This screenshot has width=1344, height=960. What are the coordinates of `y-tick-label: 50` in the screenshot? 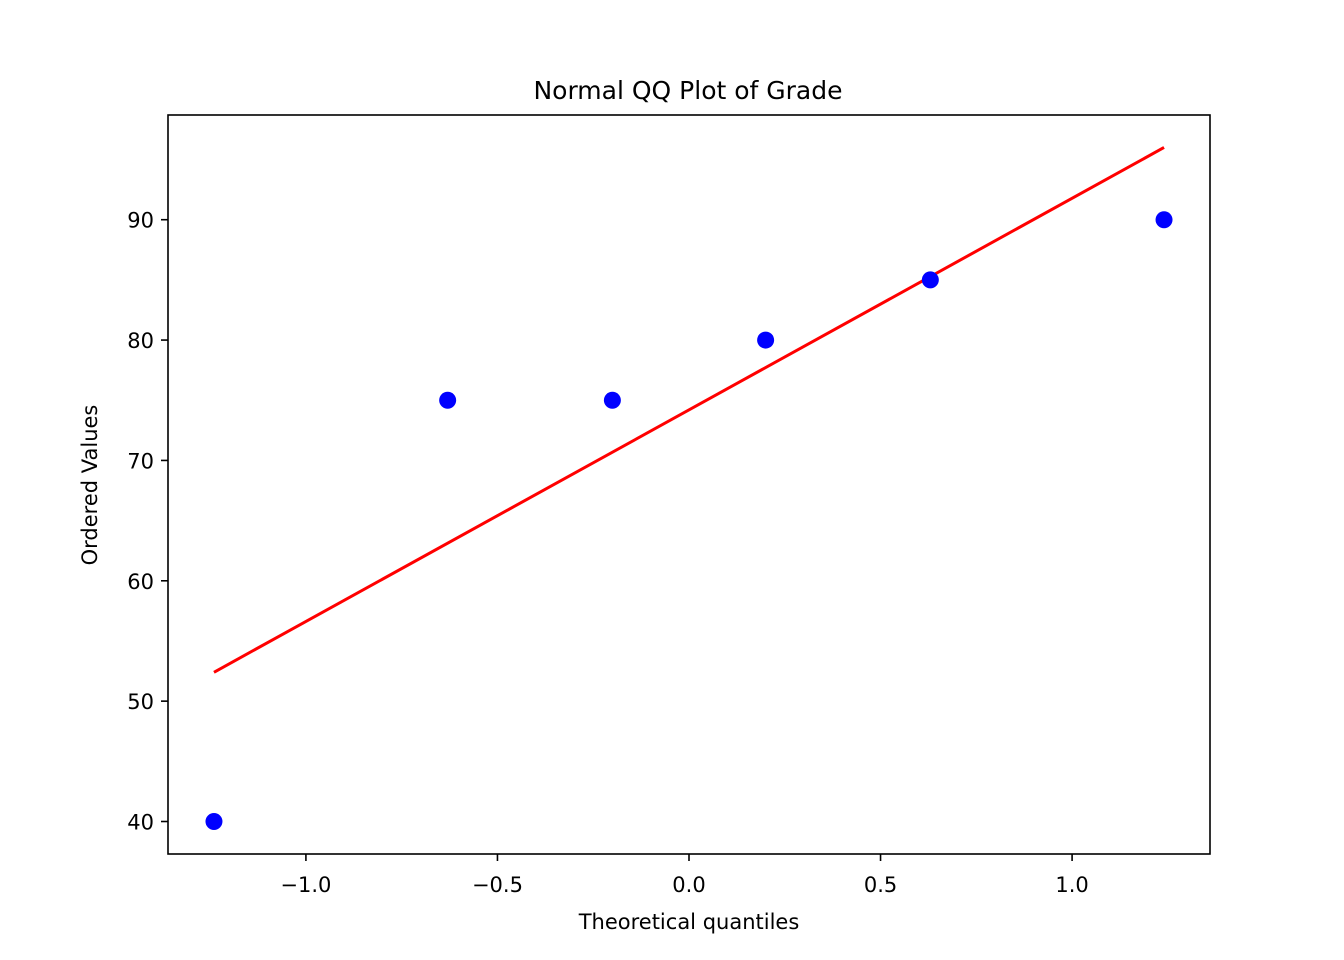 It's located at (140, 702).